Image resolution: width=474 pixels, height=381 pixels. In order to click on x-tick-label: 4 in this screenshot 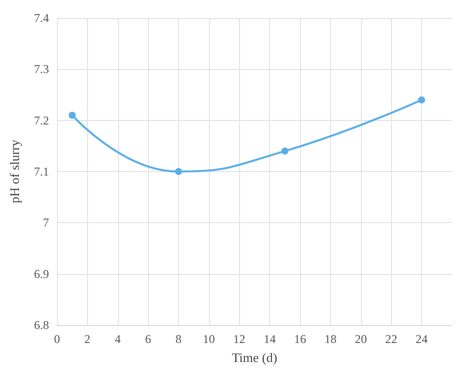, I will do `click(117, 339)`.